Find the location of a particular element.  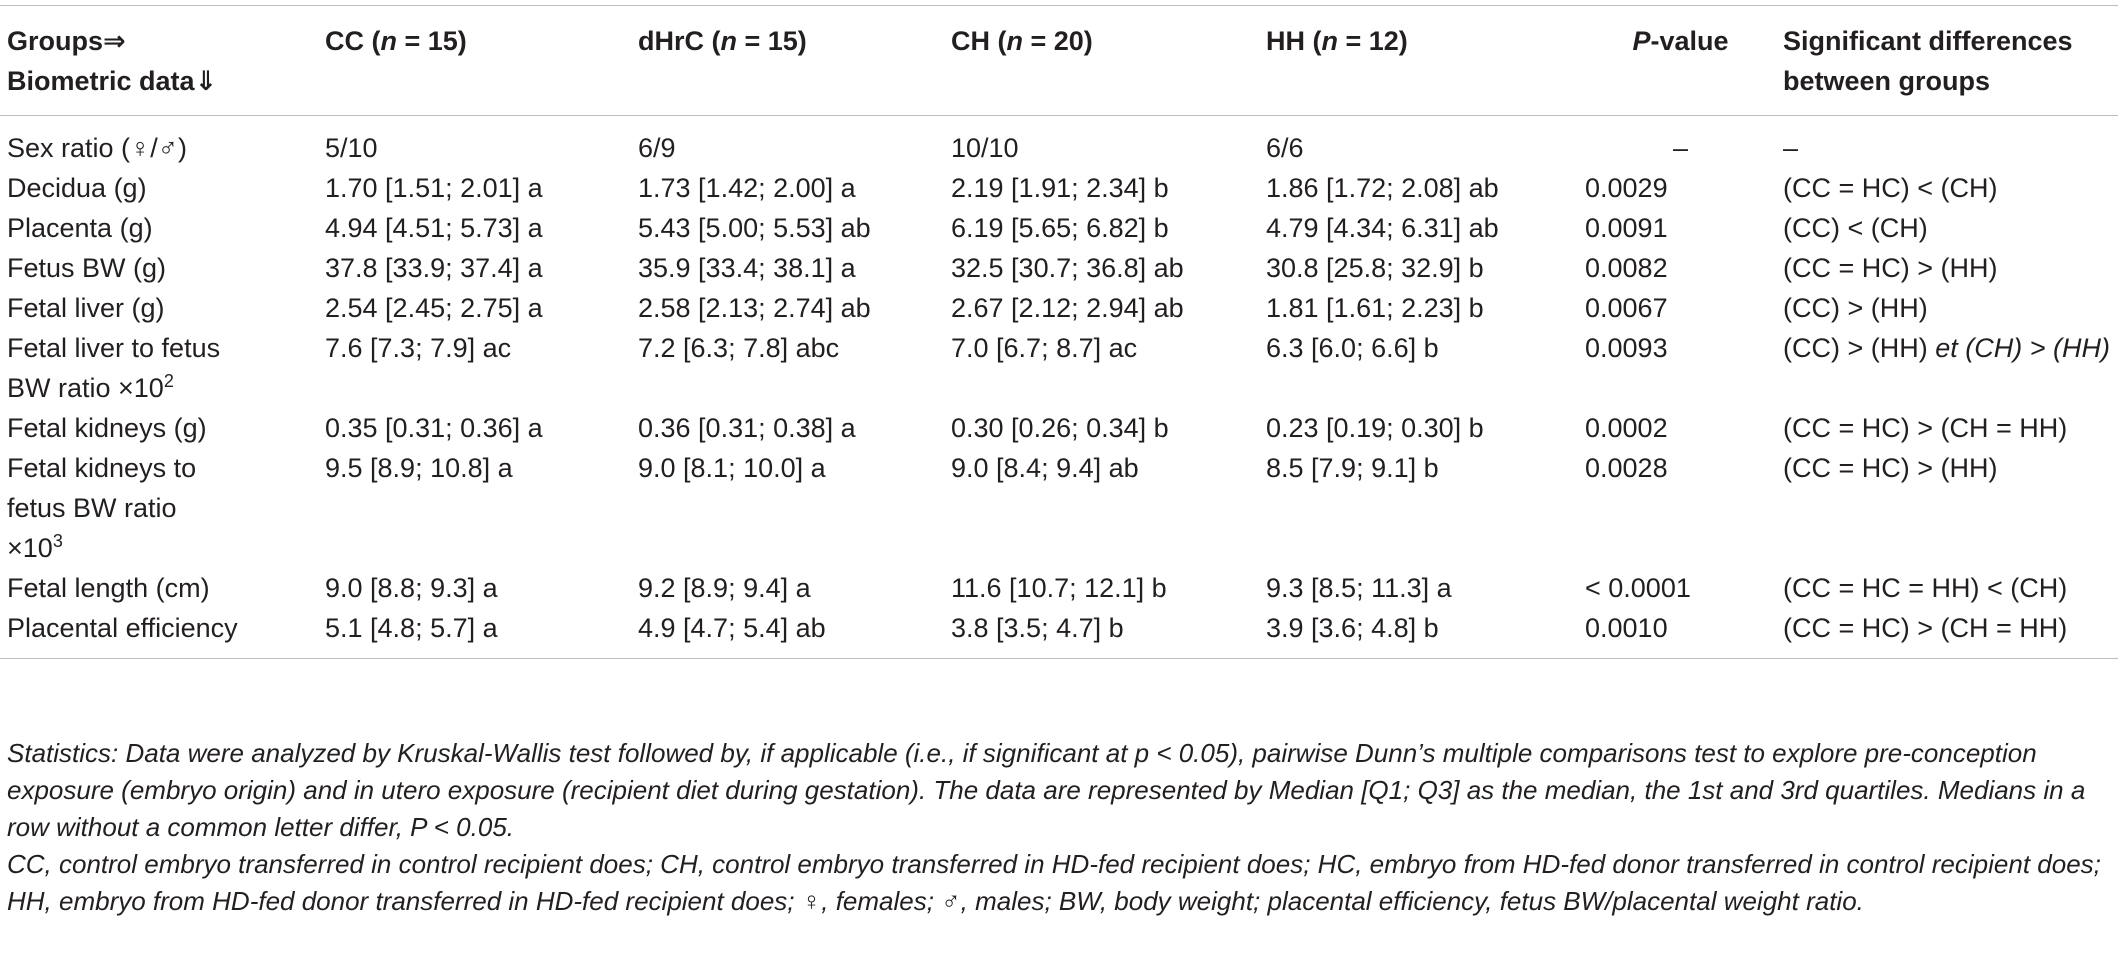

cell-cc: 1.70 [1.51; 2.01] a is located at coordinates (434, 188).